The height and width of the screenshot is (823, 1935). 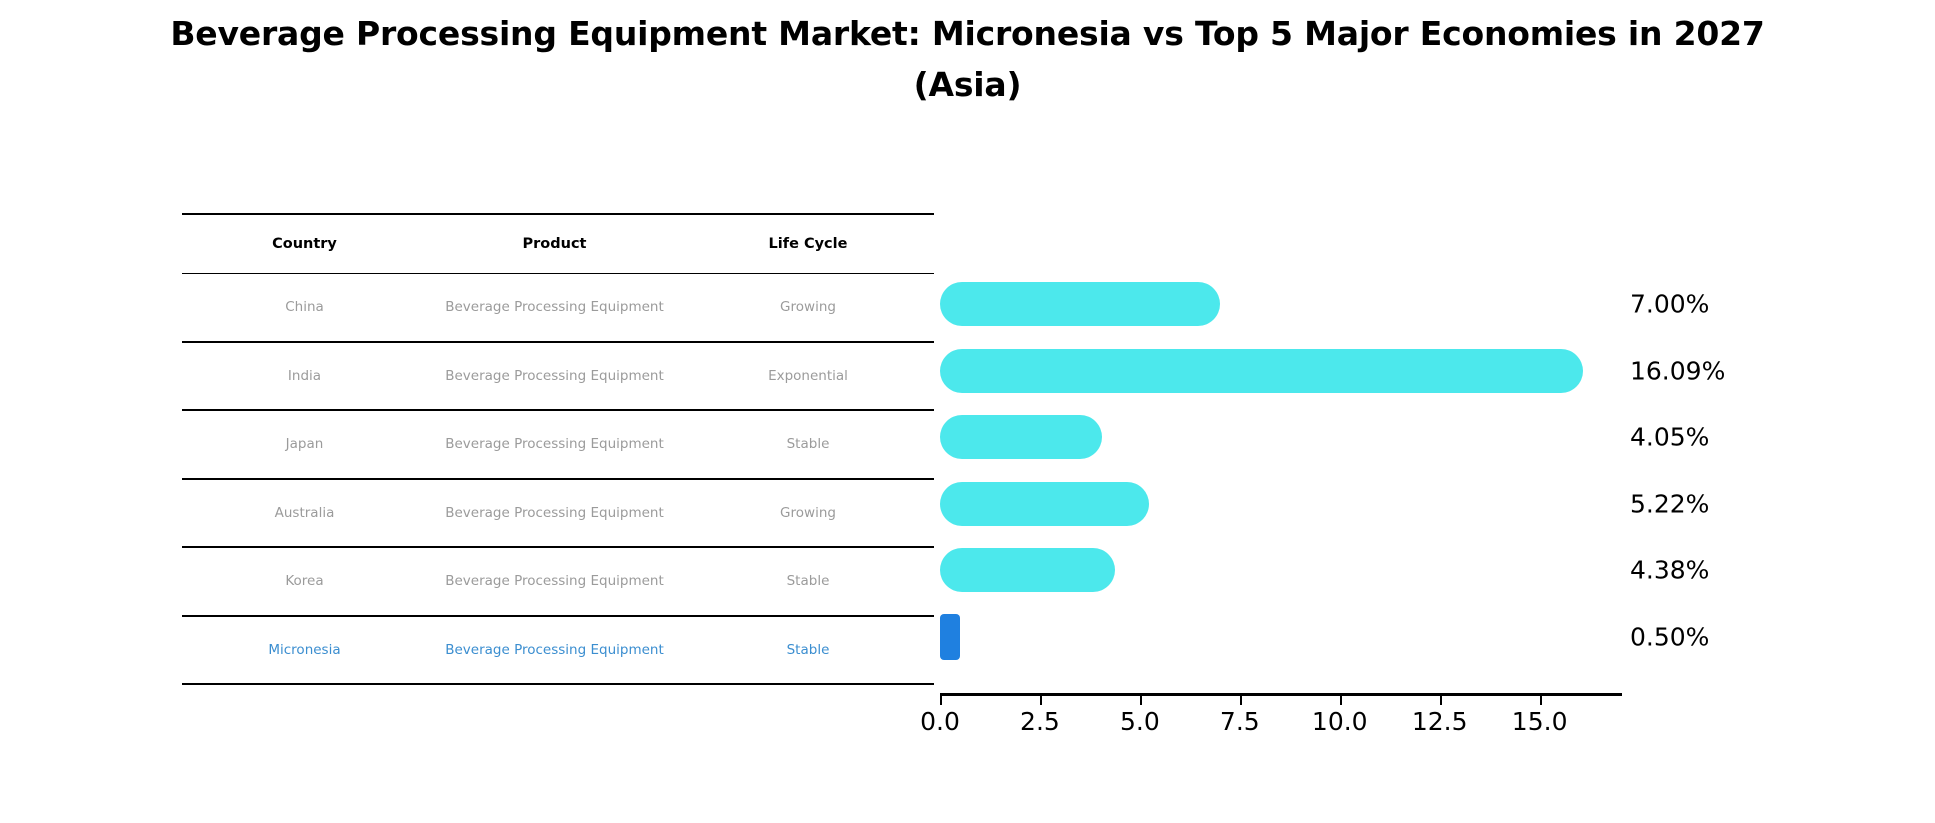 I want to click on x-axis-tick-label: 10.0, so click(x=1339, y=721).